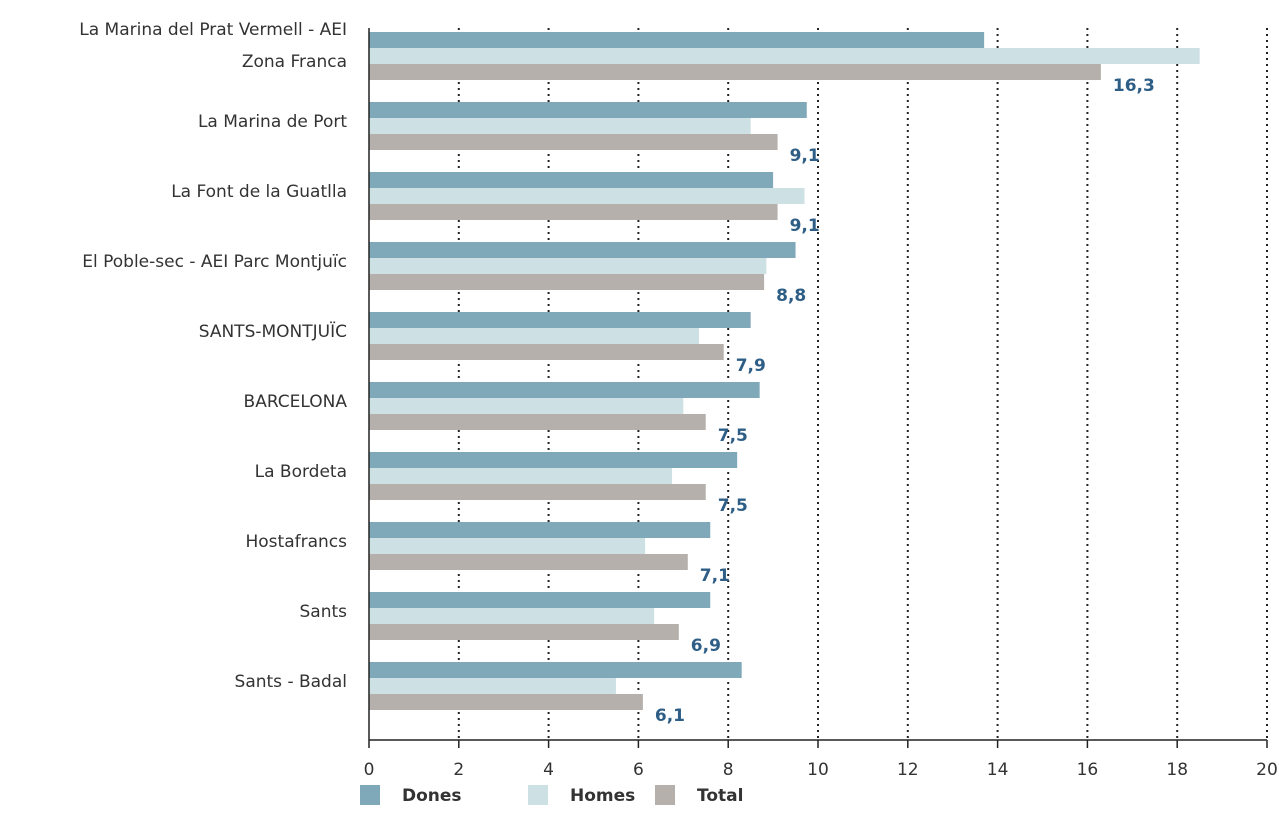  What do you see at coordinates (670, 716) in the screenshot?
I see `value-label: 6,1` at bounding box center [670, 716].